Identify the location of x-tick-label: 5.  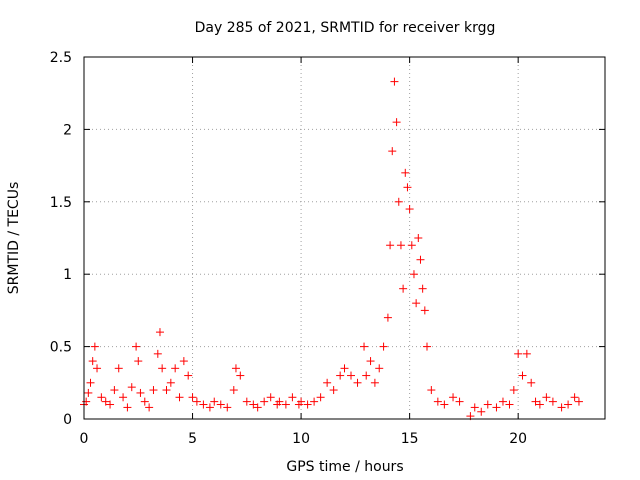
(192, 439).